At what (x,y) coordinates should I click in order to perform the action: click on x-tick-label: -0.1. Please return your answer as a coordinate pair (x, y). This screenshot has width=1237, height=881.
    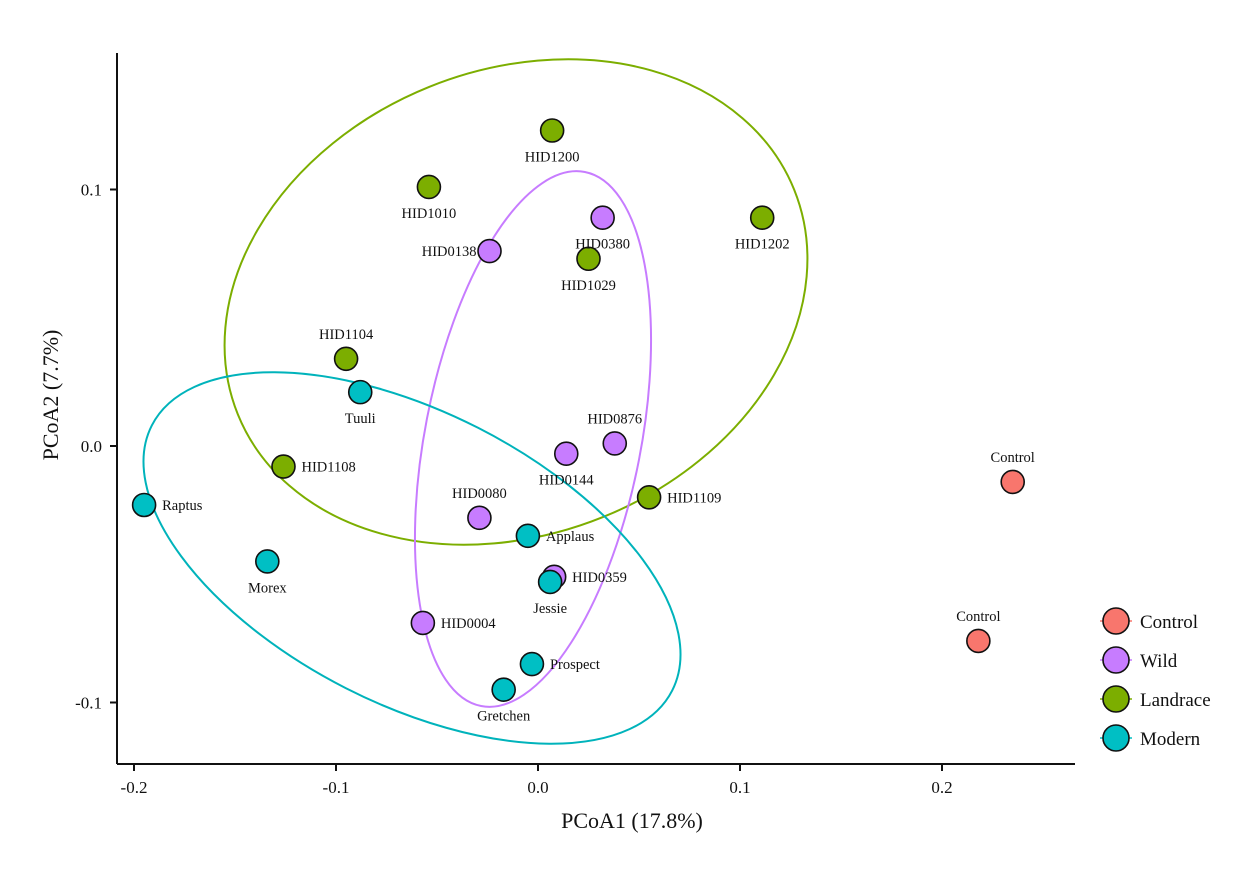
    Looking at the image, I should click on (336, 787).